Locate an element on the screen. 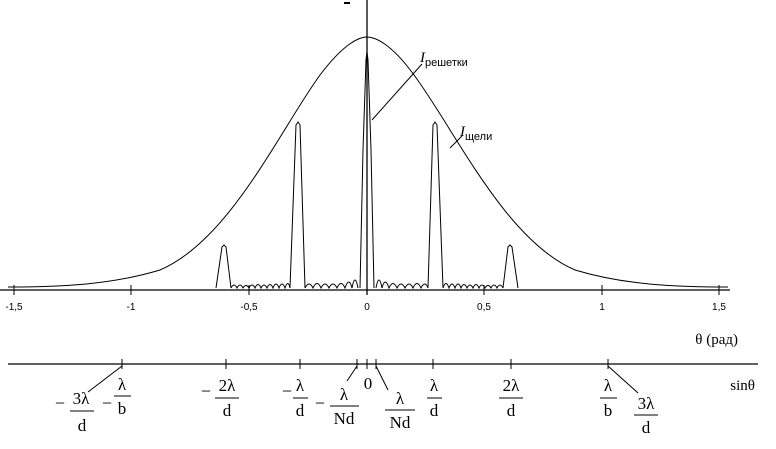  sin-theta-zero-label: 0 is located at coordinates (368, 383).